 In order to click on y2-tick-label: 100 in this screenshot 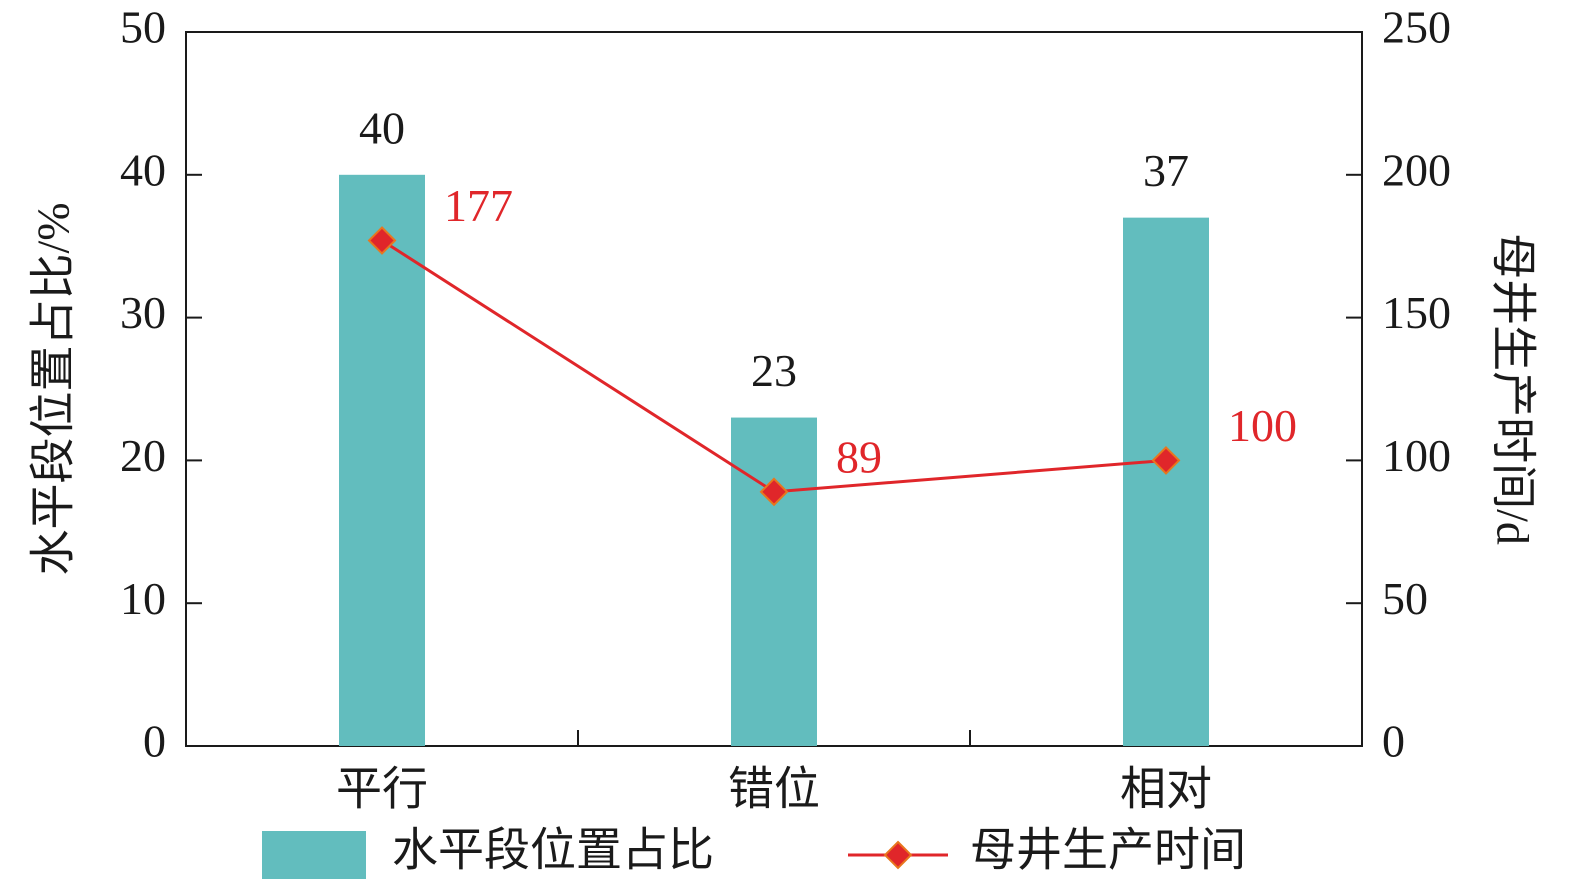, I will do `click(1416, 455)`.